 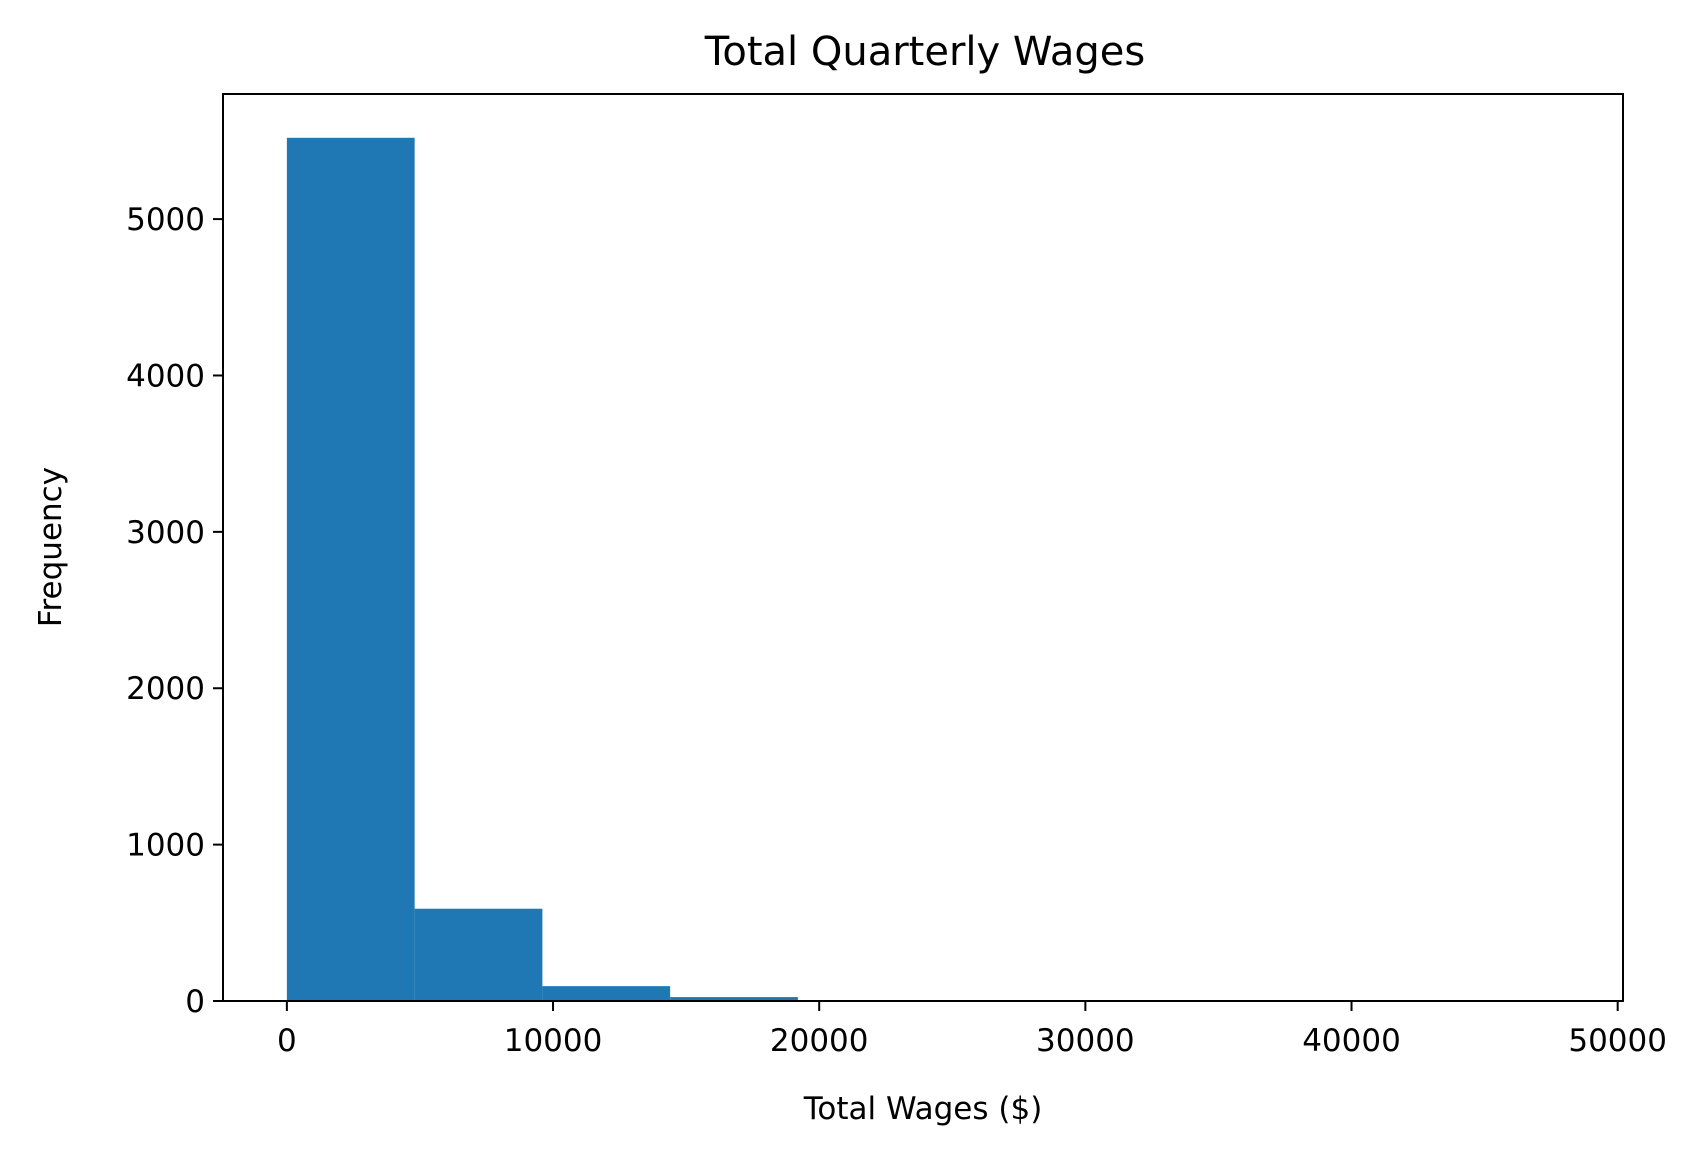 I want to click on y-tick-label-0: 0, so click(x=195, y=1002).